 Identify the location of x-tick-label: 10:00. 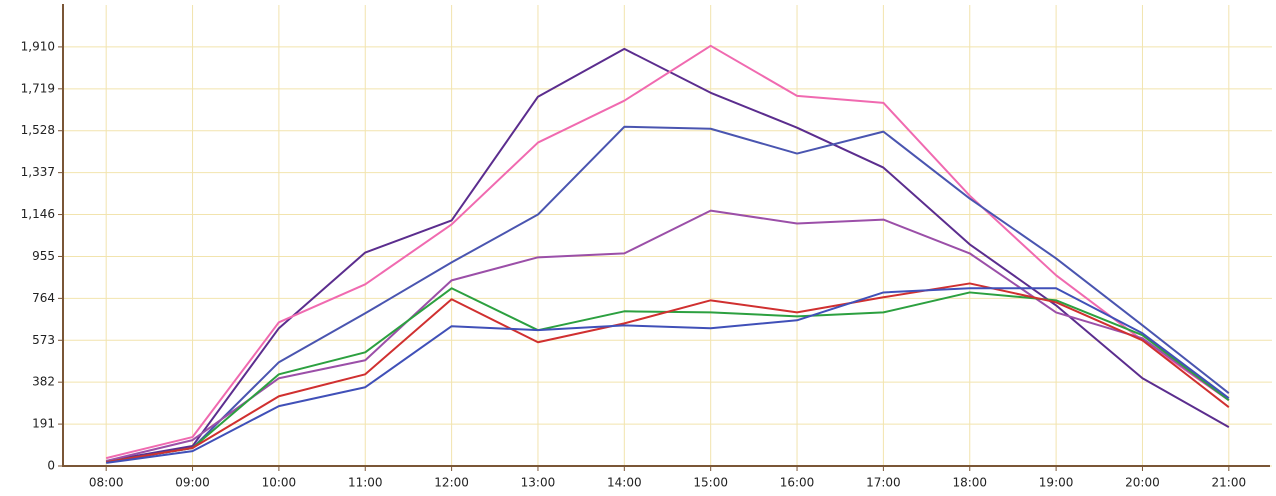
(279, 483).